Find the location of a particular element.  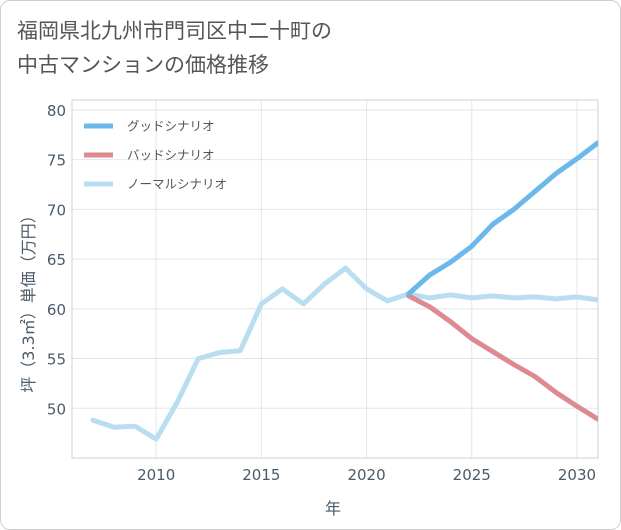

y-tick-label: 75 is located at coordinates (56, 161).